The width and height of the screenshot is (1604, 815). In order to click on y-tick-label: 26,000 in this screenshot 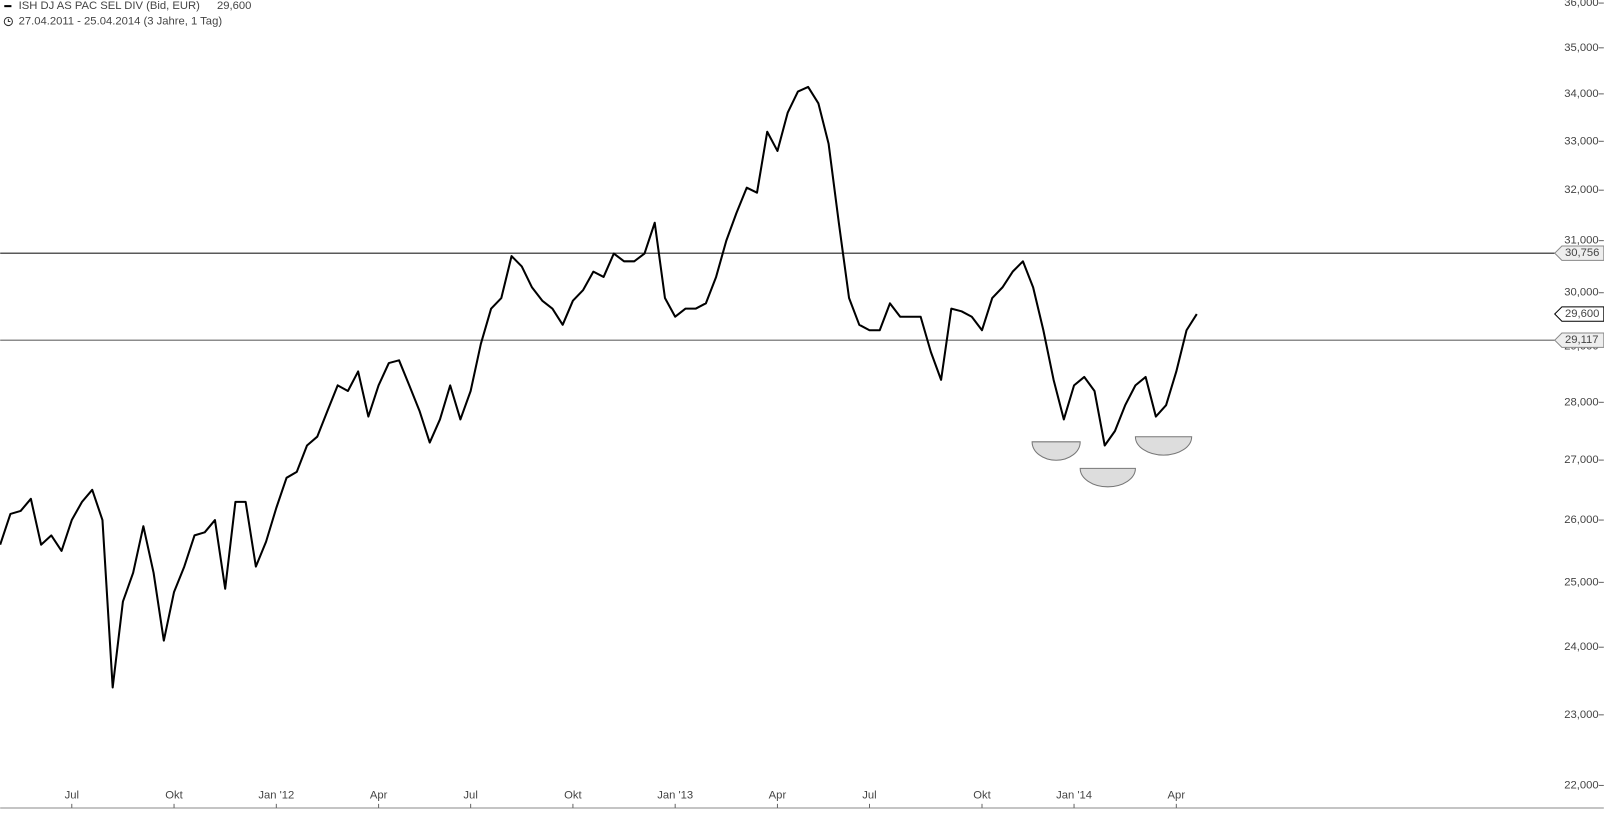, I will do `click(1581, 520)`.